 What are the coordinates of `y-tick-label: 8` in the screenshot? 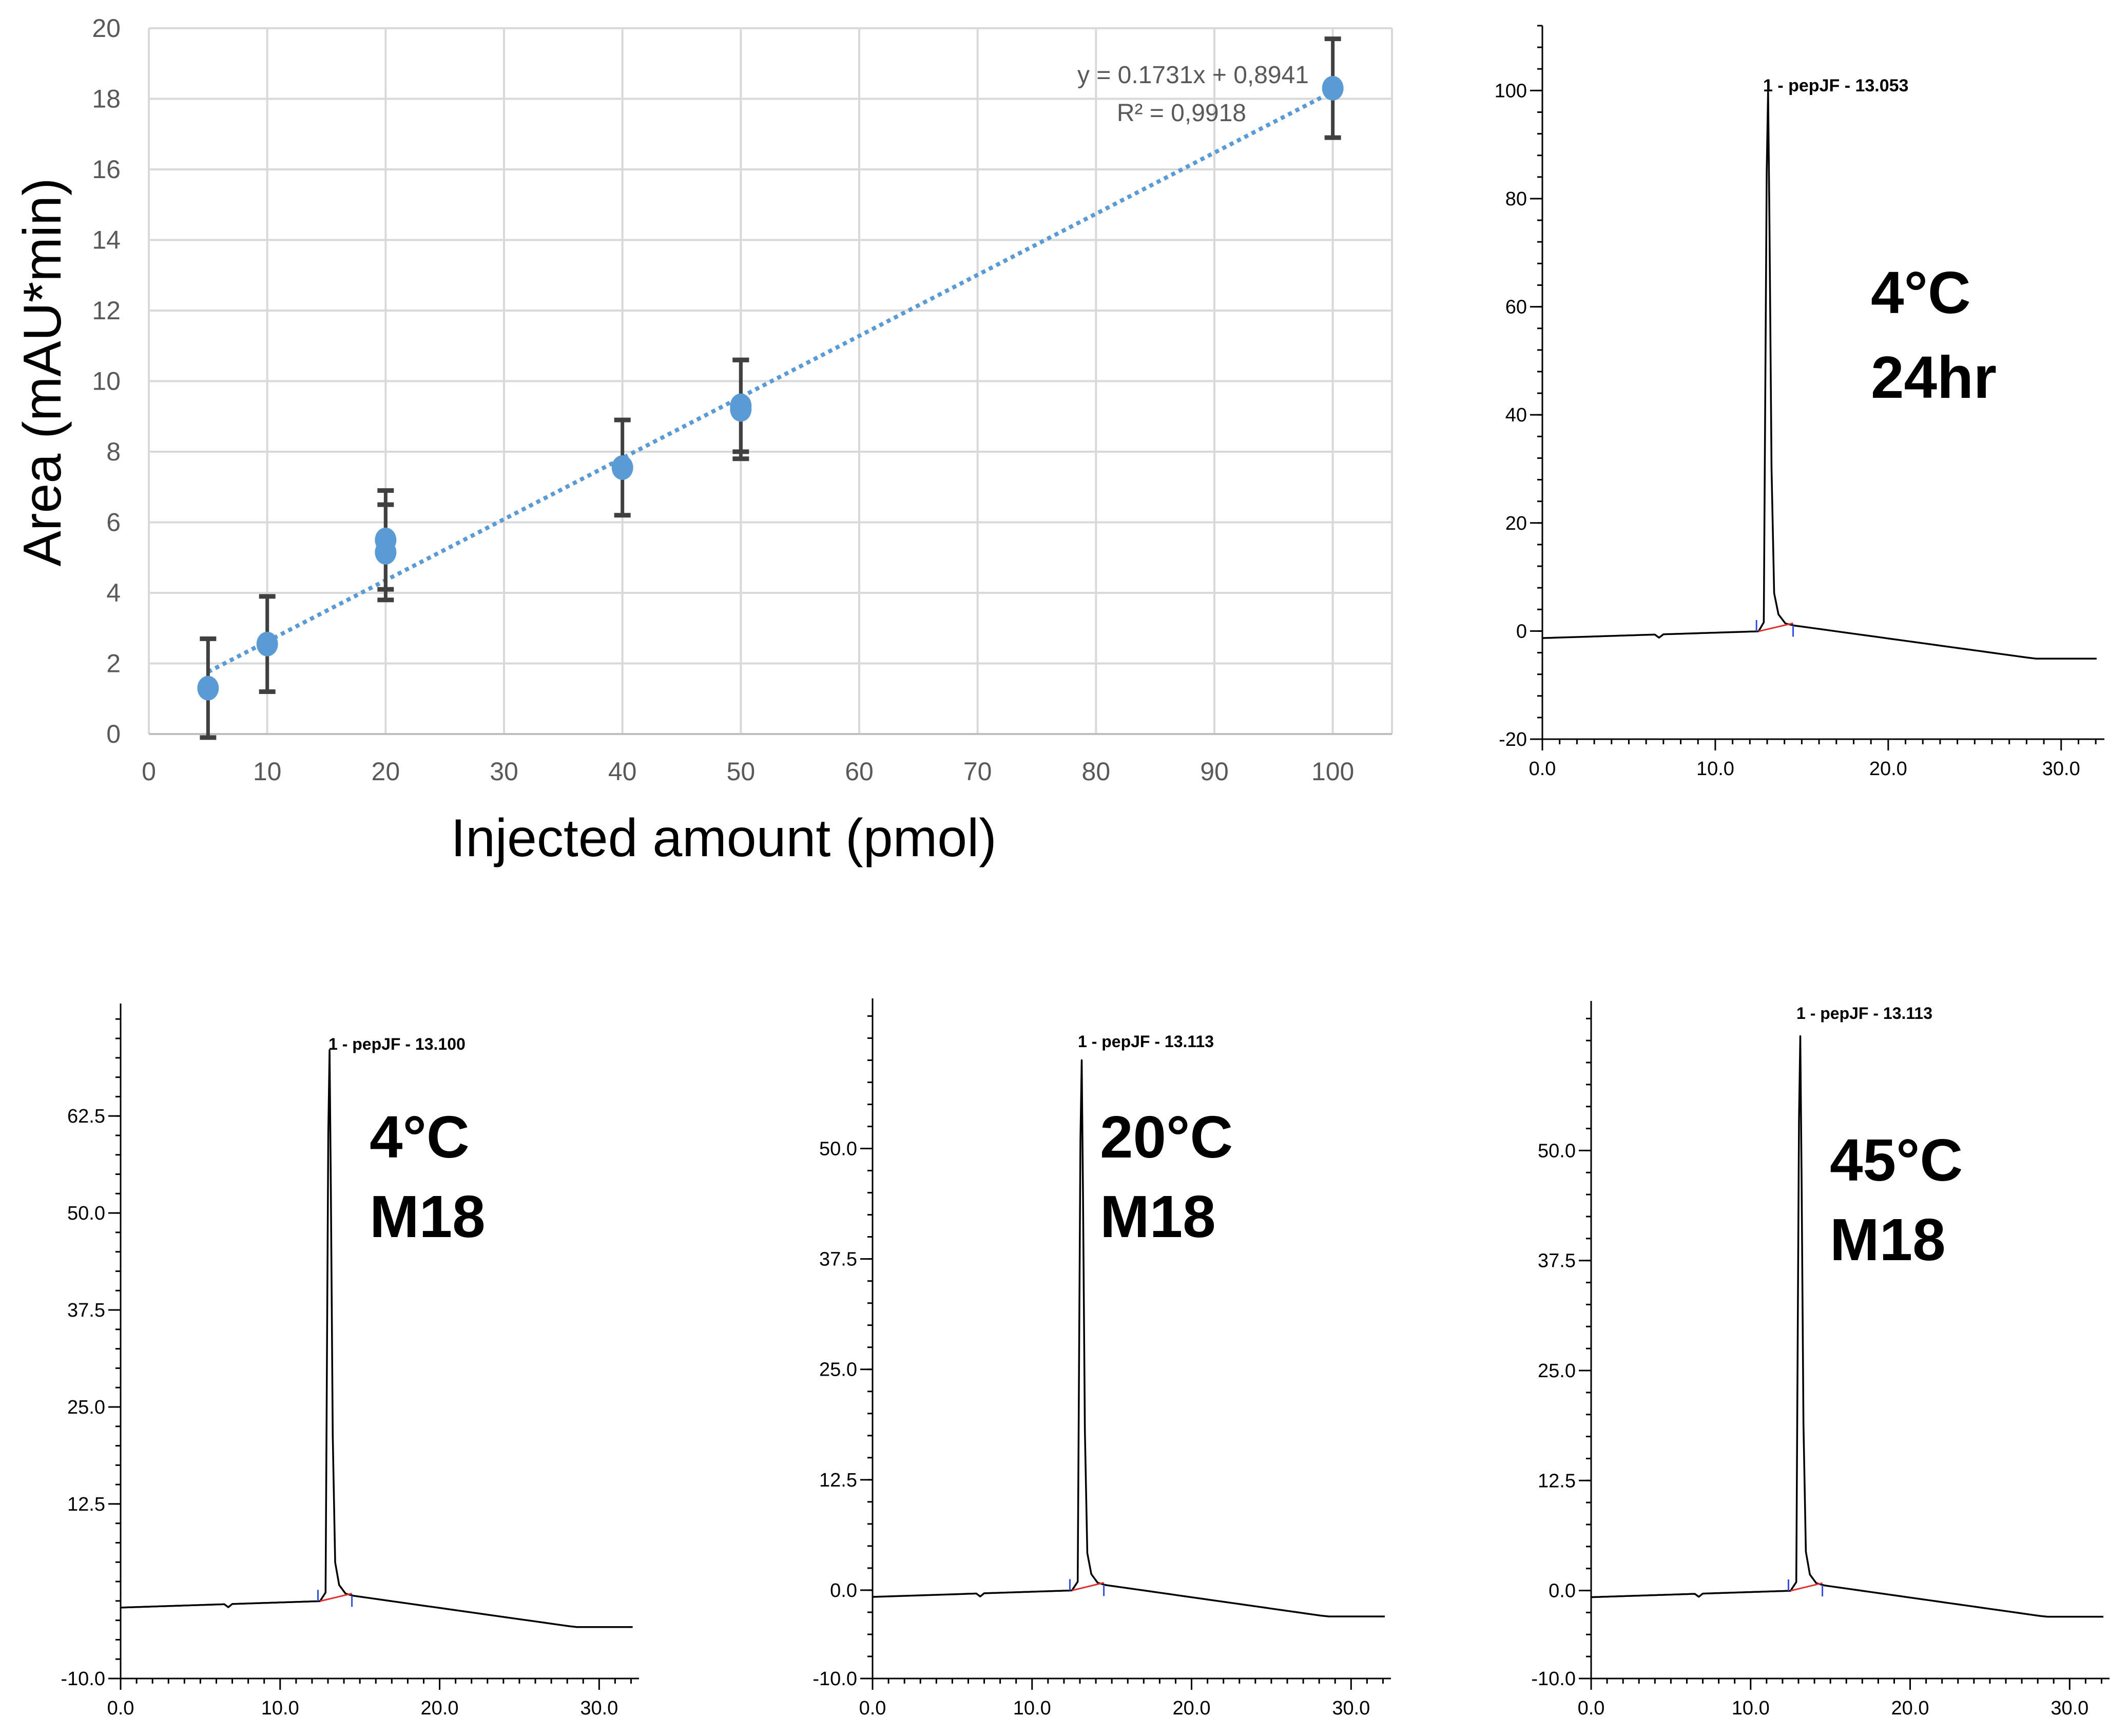 It's located at (113, 451).